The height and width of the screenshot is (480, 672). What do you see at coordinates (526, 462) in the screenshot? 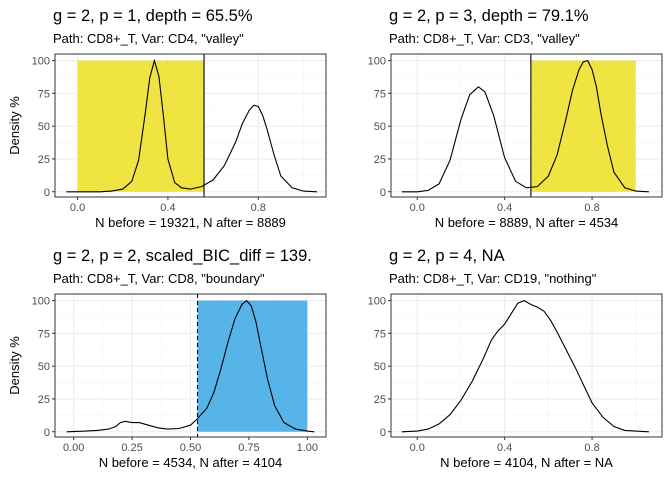
I see `x-axis-label: N before = 4104, N after = NA` at bounding box center [526, 462].